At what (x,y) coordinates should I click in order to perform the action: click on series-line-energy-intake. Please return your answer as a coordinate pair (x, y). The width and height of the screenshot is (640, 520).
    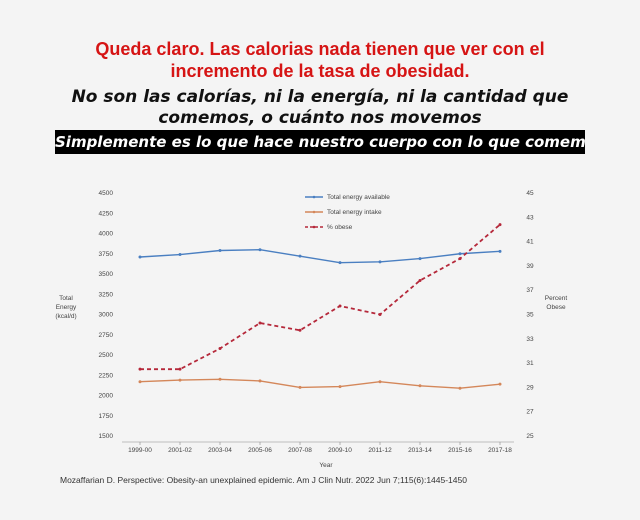
    Looking at the image, I should click on (320, 383).